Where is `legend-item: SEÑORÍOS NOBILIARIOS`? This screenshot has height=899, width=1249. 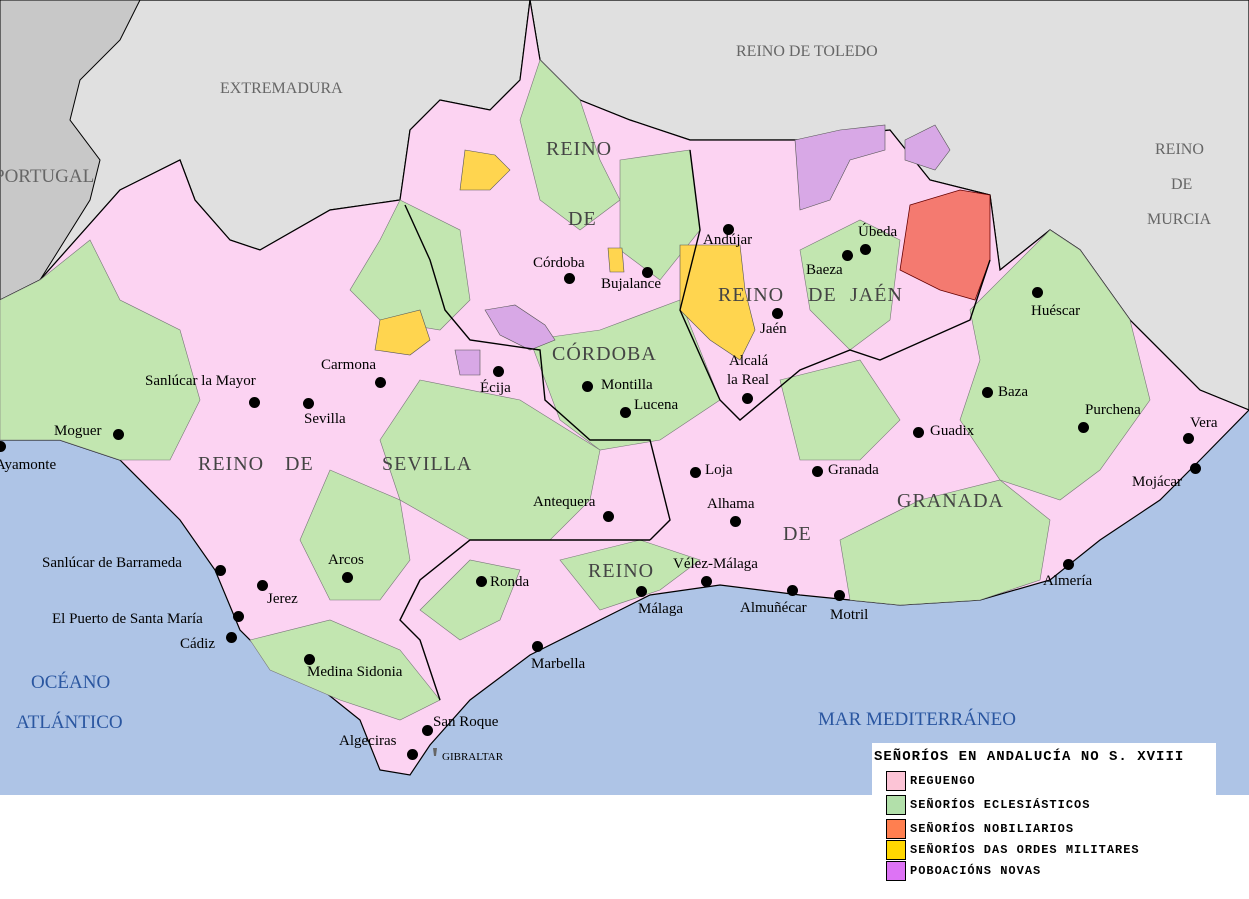
legend-item: SEÑORÍOS NOBILIARIOS is located at coordinates (980, 829).